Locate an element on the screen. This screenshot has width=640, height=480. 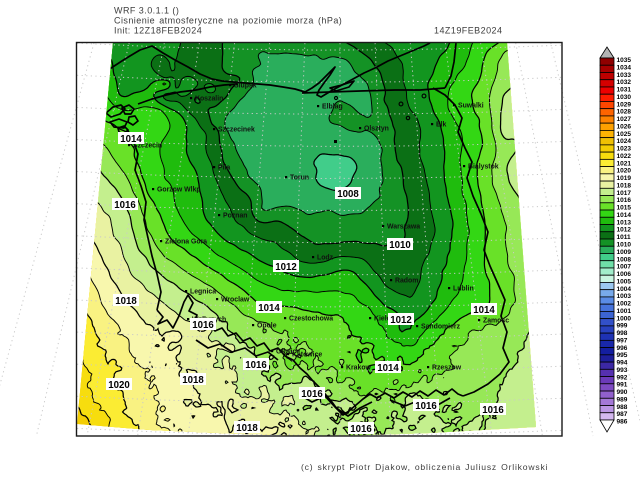
svg-text: 1030 is located at coordinates (624, 97).